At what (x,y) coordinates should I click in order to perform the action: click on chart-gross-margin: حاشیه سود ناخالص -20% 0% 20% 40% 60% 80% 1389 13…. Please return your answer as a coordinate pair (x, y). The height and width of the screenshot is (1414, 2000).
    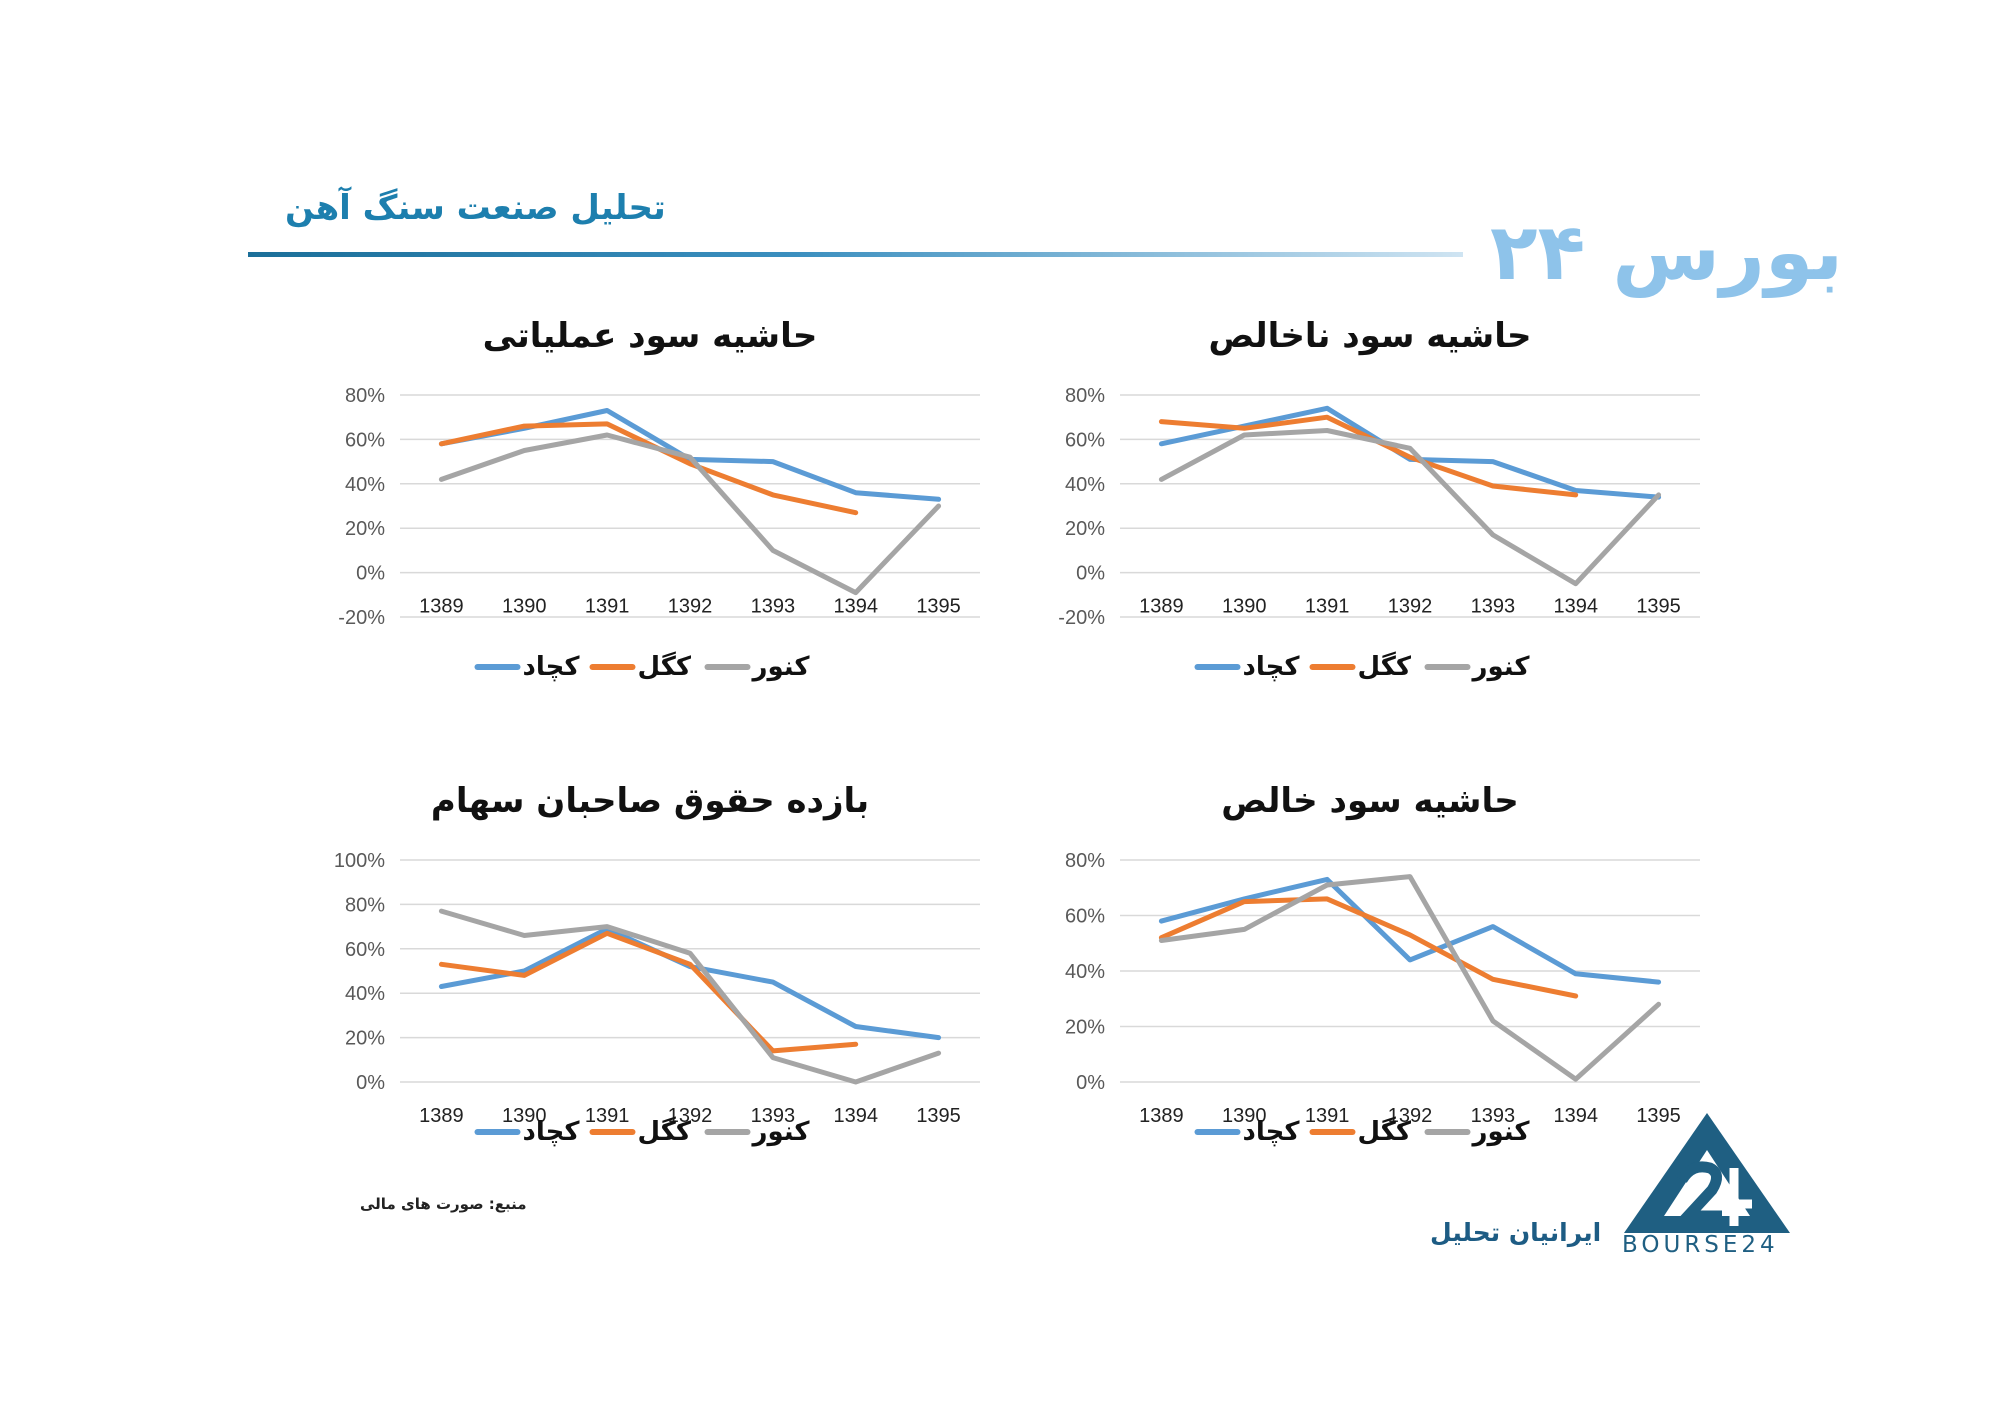
    Looking at the image, I should click on (1370, 505).